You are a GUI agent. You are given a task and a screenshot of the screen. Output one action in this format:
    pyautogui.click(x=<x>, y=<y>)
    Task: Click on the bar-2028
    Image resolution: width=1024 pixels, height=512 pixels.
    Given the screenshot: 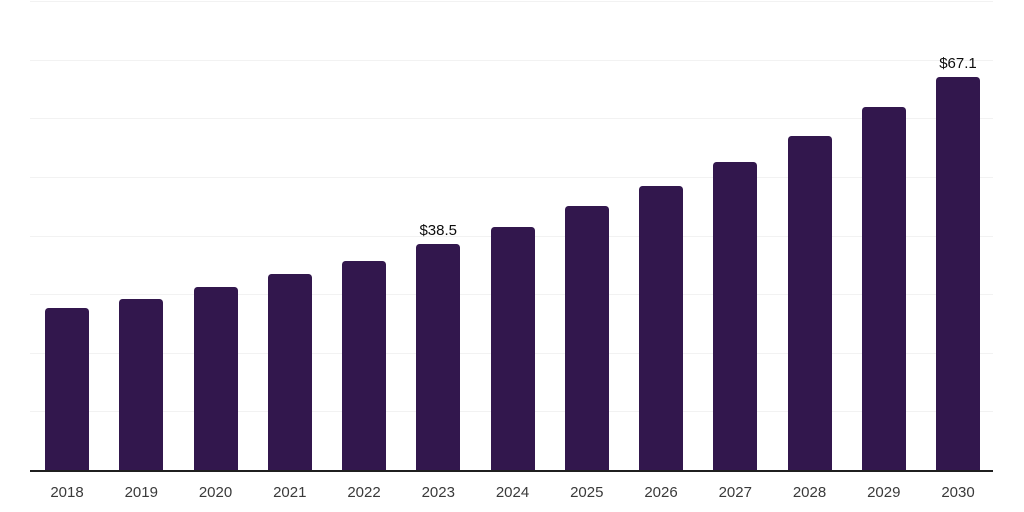 What is the action you would take?
    pyautogui.click(x=809, y=302)
    